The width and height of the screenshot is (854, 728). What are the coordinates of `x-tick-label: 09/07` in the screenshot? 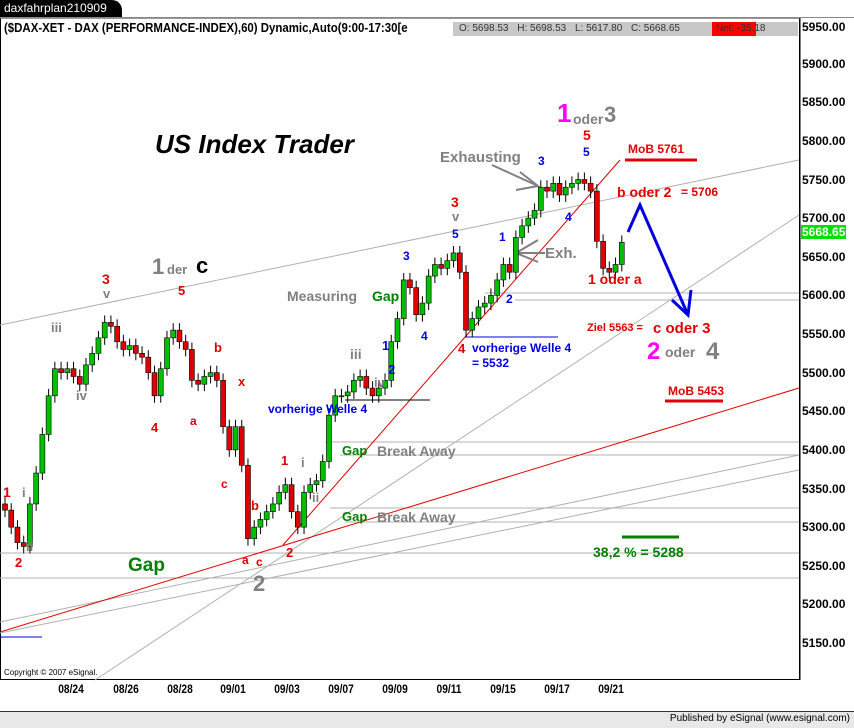 It's located at (341, 689).